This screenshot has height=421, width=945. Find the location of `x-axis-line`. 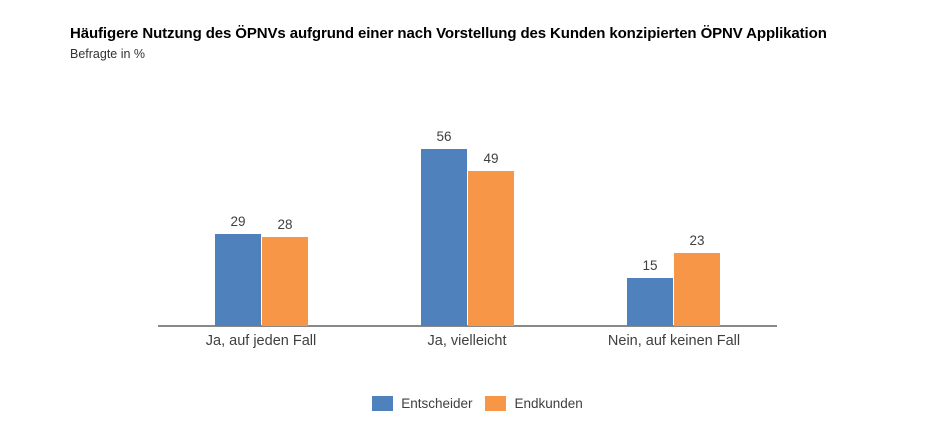

x-axis-line is located at coordinates (467, 326).